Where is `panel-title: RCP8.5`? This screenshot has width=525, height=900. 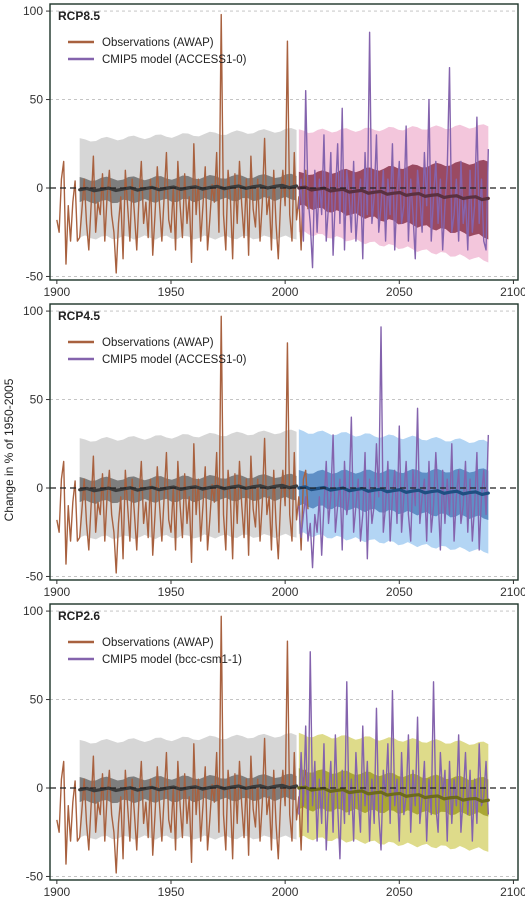 panel-title: RCP8.5 is located at coordinates (79, 16).